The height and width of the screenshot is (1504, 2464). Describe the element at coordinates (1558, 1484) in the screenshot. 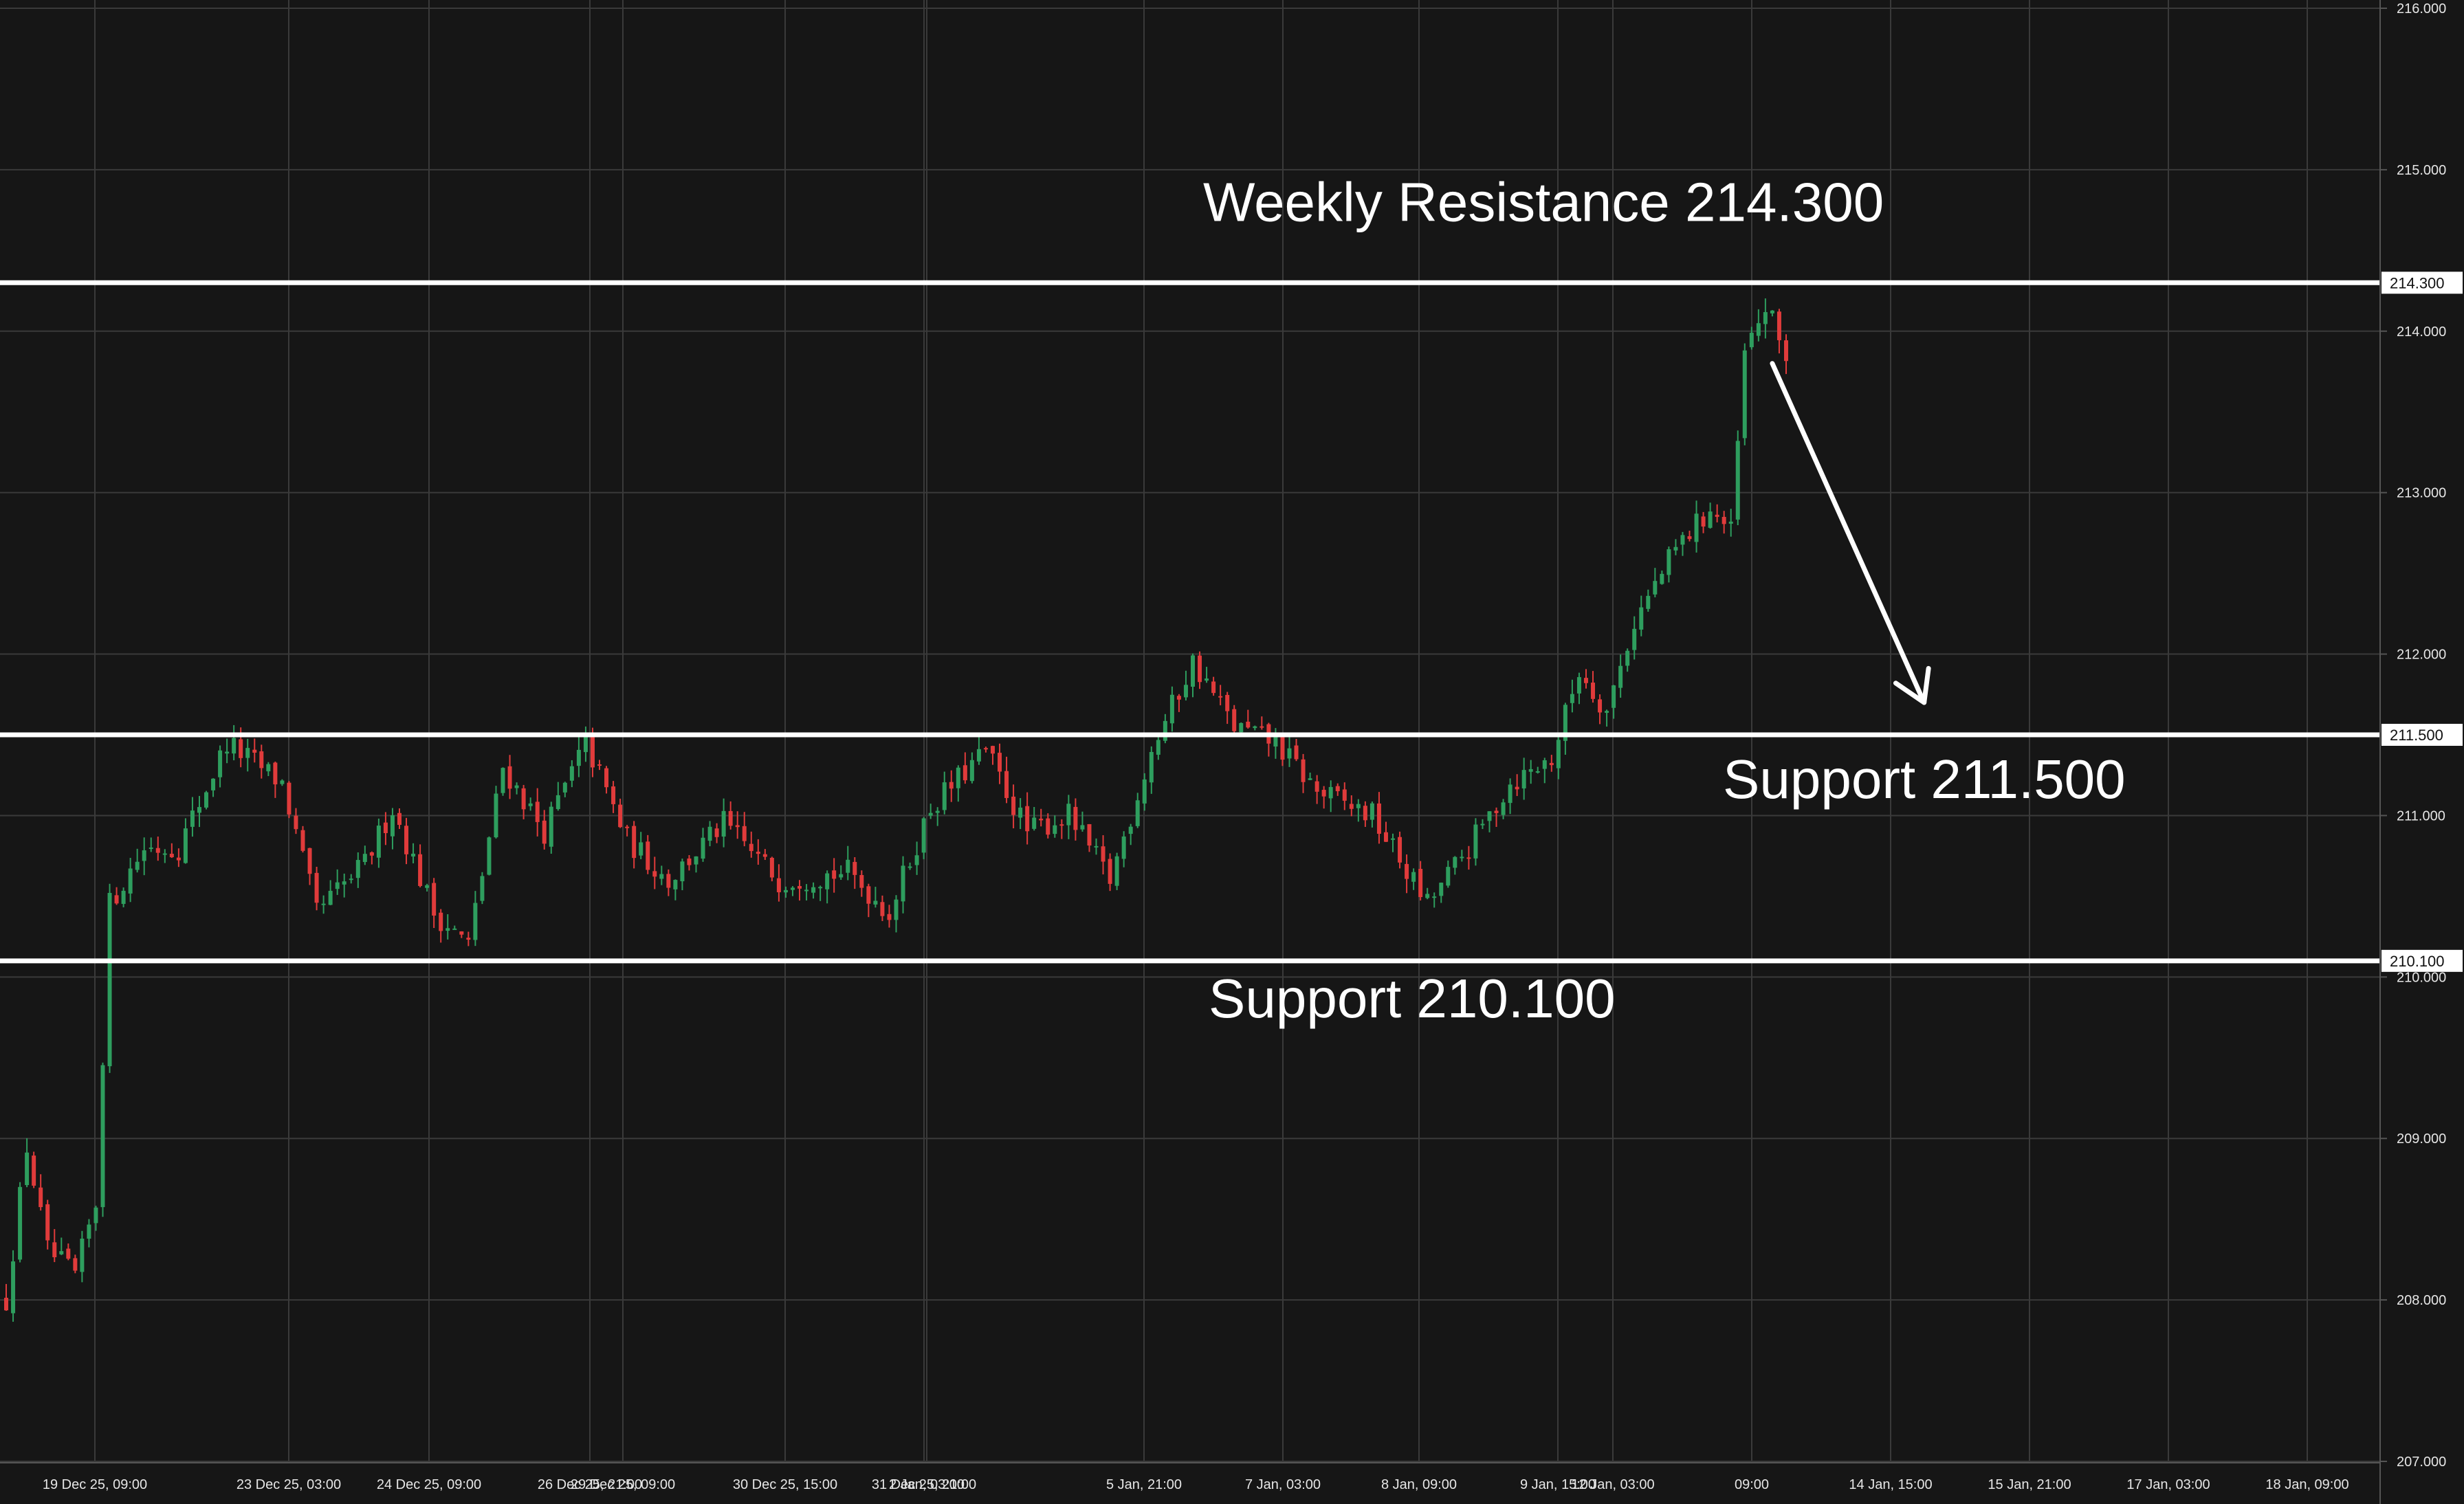

I see `x-tick-label: 9 Jan, 15:00` at that location.